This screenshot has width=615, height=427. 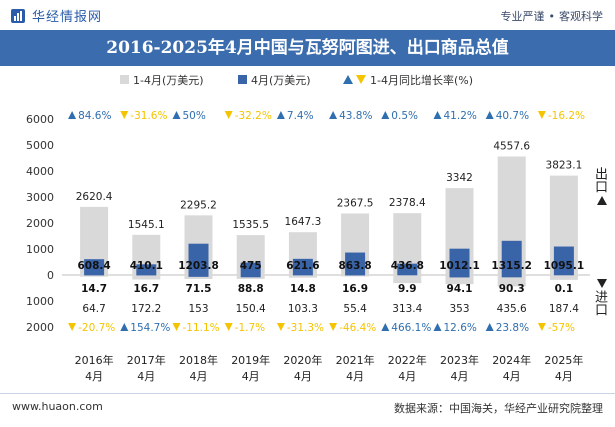 I want to click on export-cumulative-label: 3342, so click(x=459, y=178).